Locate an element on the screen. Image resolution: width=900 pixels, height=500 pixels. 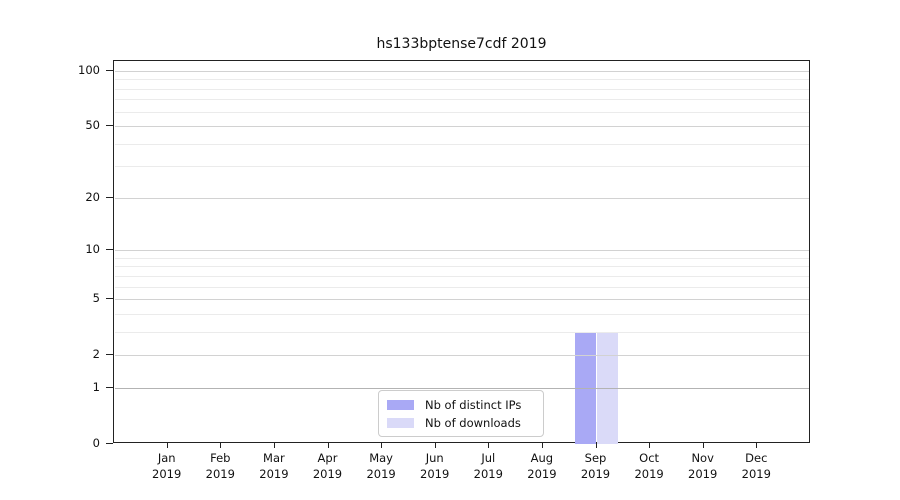
x-tick-month: Jan is located at coordinates (166, 458).